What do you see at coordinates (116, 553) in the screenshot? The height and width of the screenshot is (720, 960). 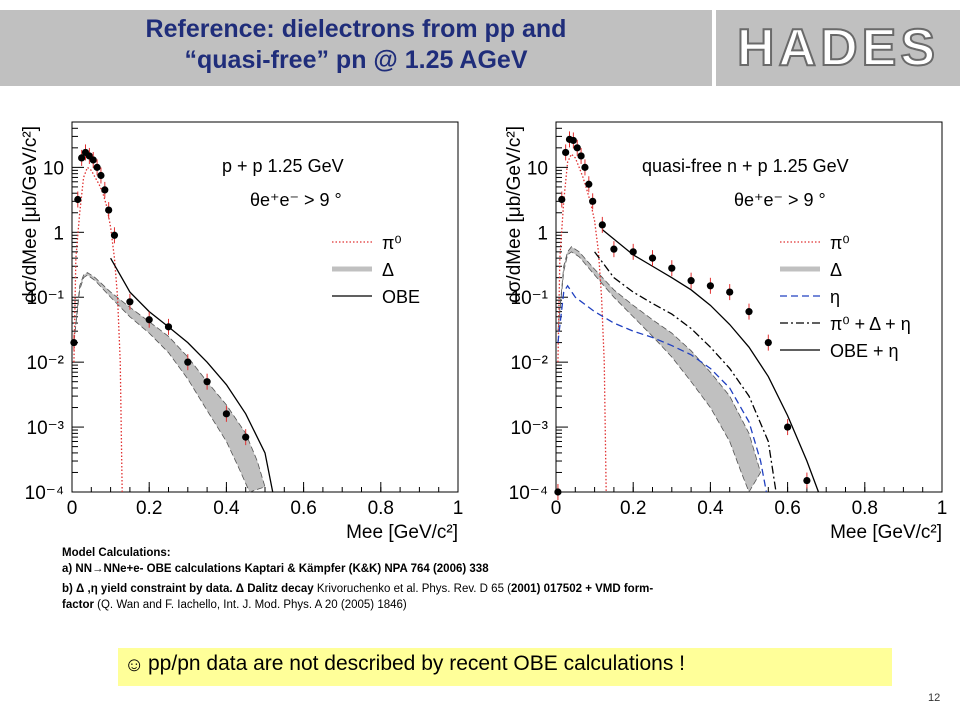 I see `notes-heading: Model Calculations:` at bounding box center [116, 553].